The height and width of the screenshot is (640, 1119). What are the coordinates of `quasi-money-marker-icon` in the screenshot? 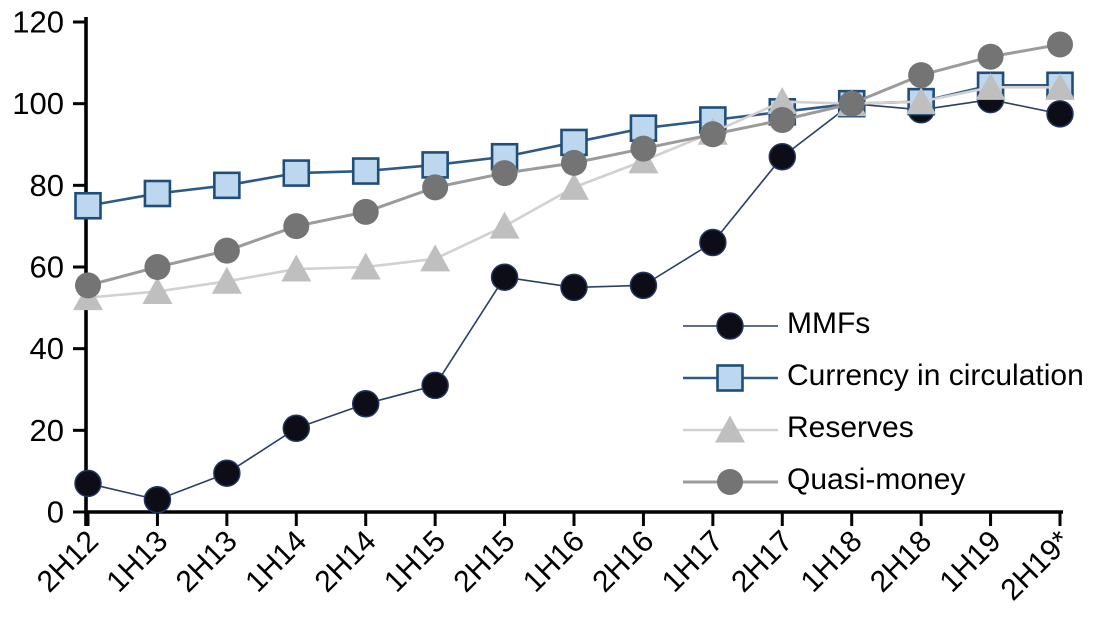 It's located at (730, 482).